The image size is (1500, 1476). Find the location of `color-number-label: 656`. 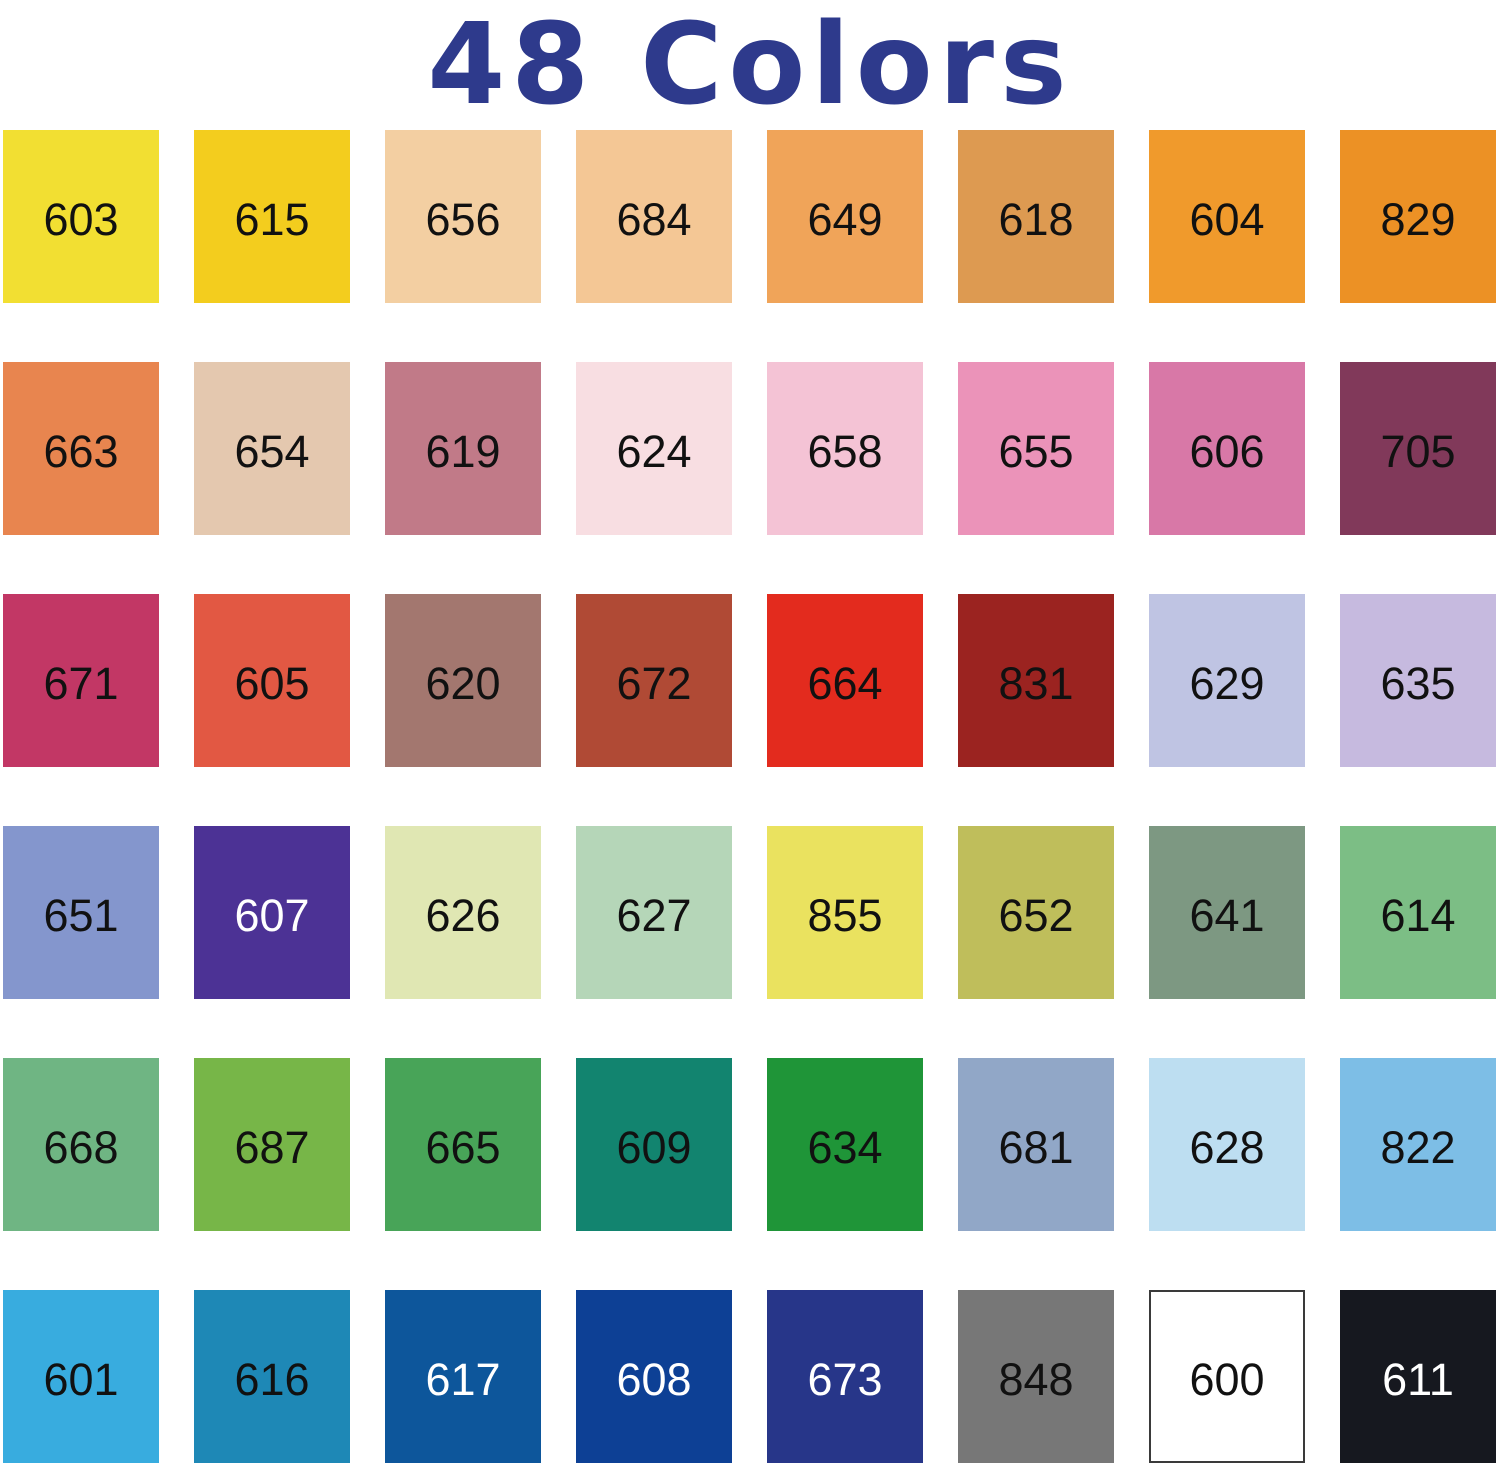

color-number-label: 656 is located at coordinates (463, 219).